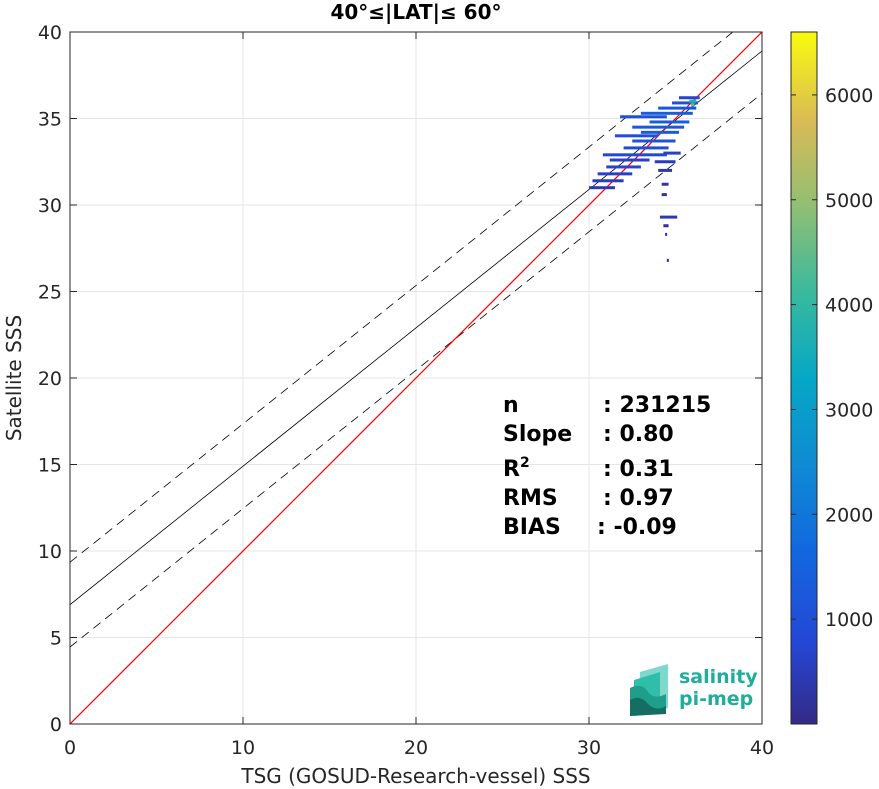  I want to click on stat-slope-value: : 0.80, so click(638, 434).